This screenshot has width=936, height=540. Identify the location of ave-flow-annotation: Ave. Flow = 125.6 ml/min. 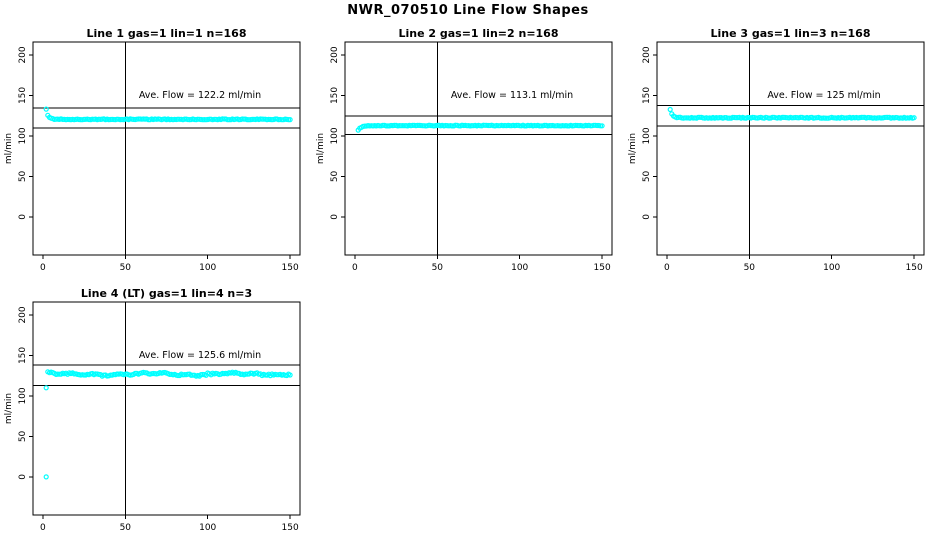
(200, 355).